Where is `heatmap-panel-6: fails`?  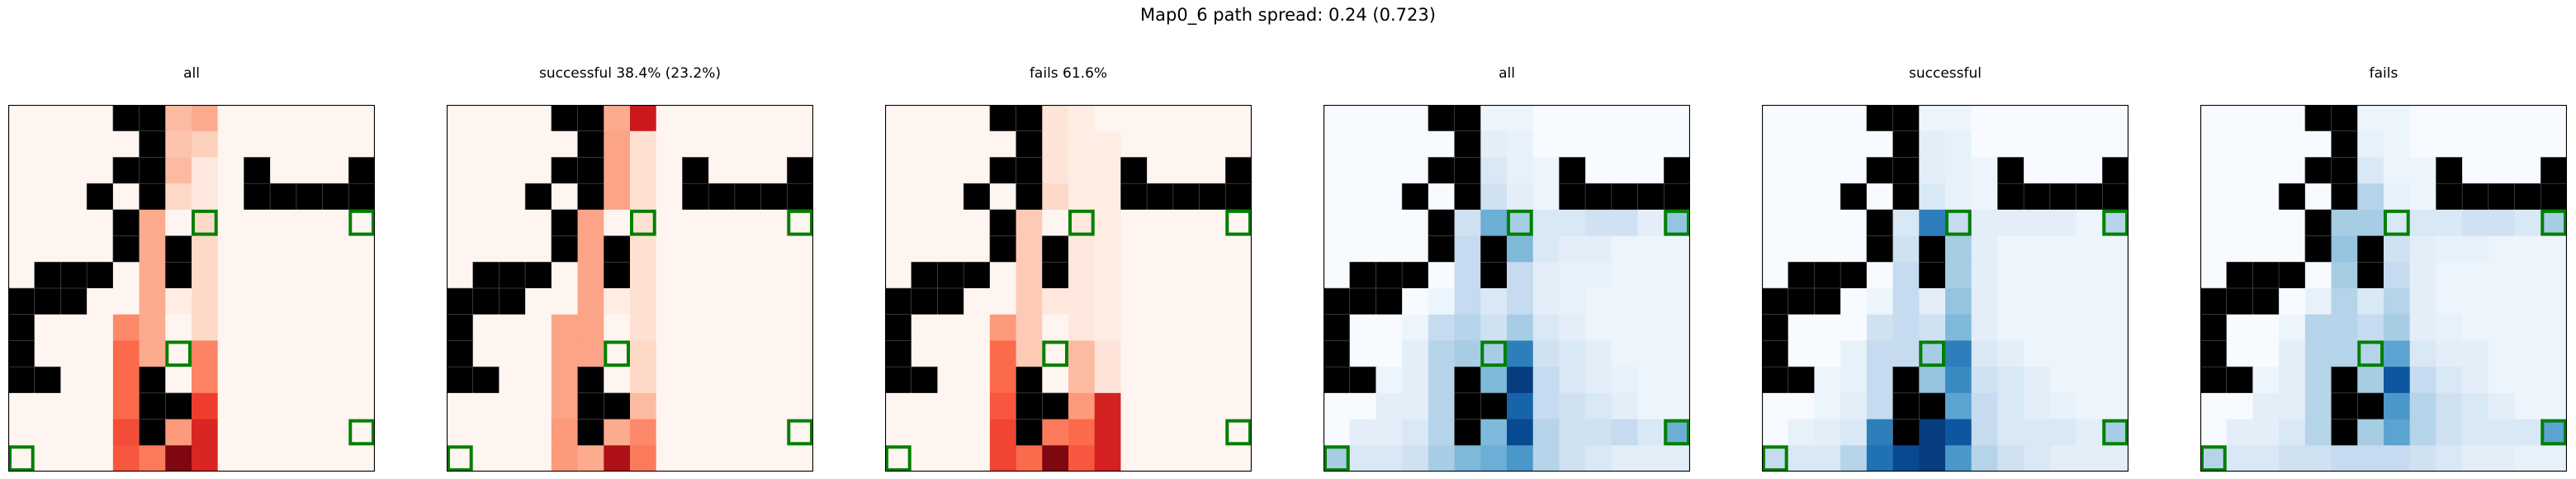 heatmap-panel-6: fails is located at coordinates (2383, 268).